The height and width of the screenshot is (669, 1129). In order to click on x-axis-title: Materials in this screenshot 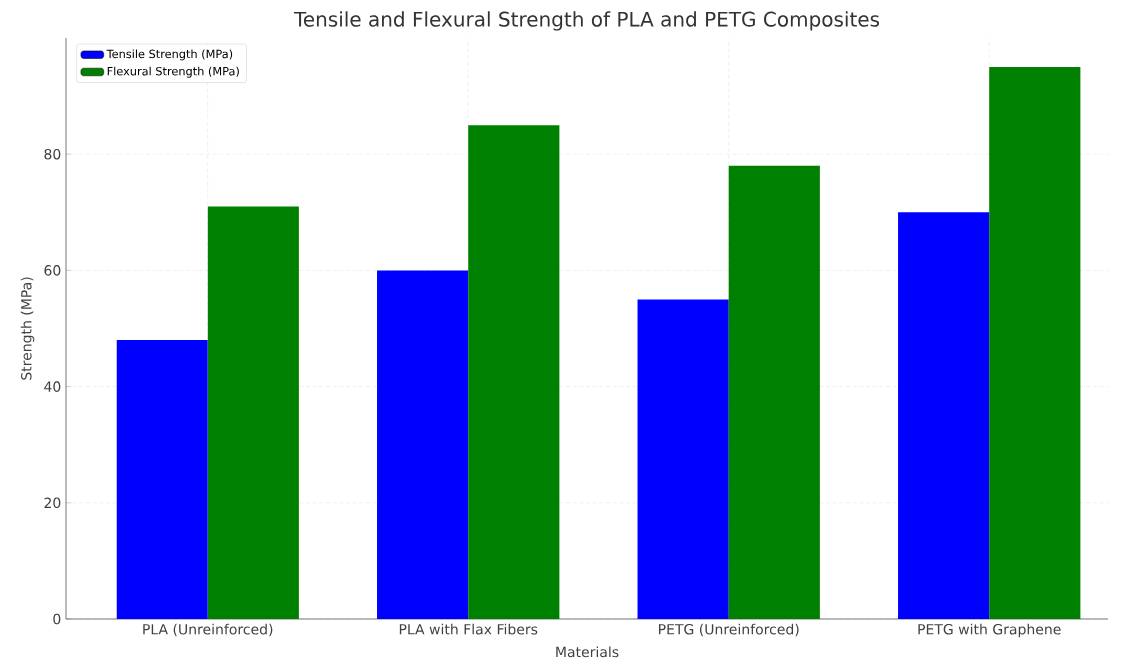, I will do `click(587, 652)`.